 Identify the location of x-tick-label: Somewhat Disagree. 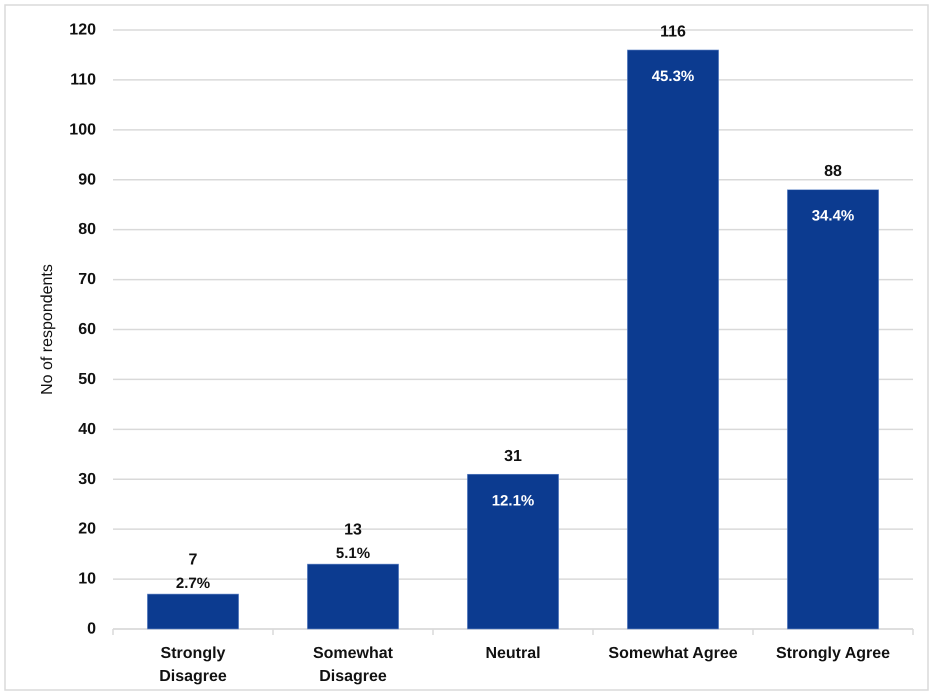
(353, 664).